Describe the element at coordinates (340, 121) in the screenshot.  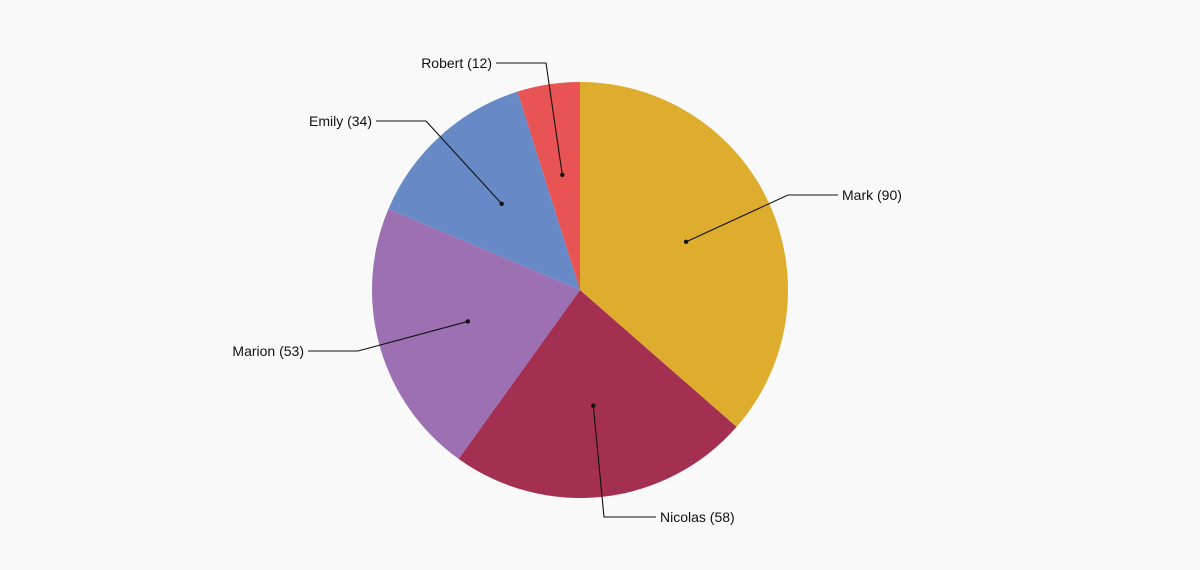
I see `slice-label-emily: Emily (34)` at that location.